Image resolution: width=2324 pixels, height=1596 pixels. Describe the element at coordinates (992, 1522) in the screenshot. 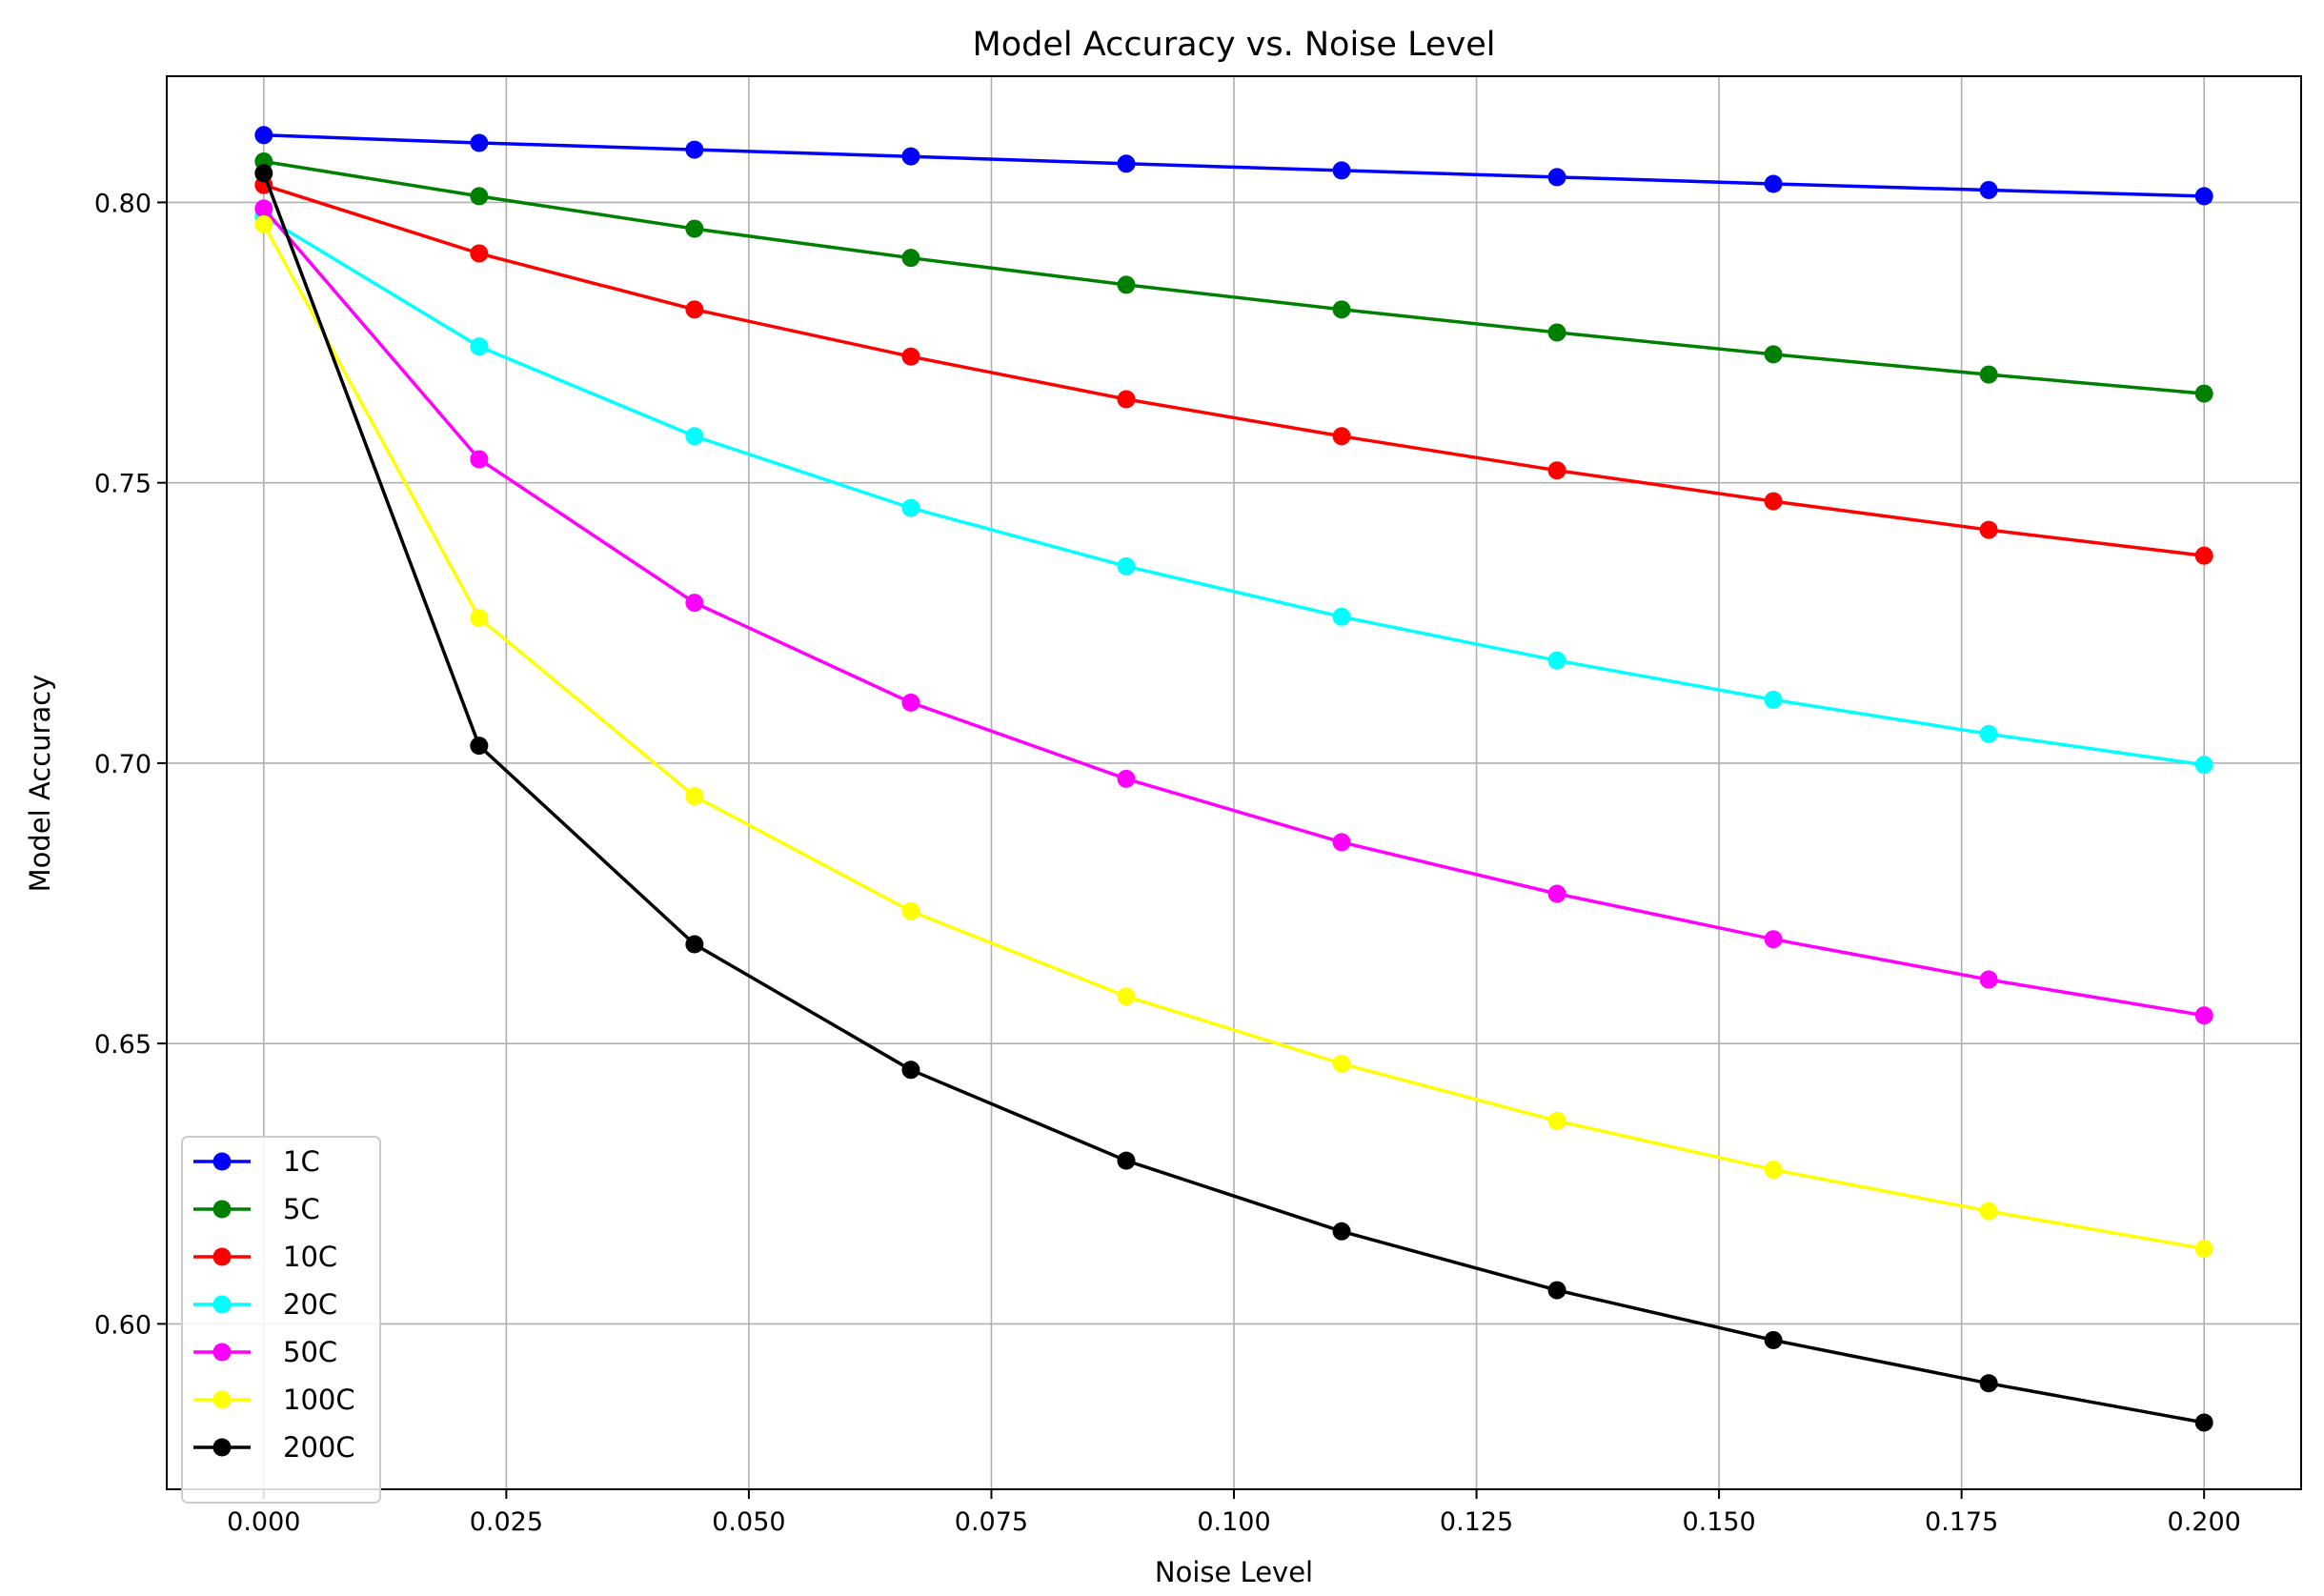

I see `x-tick-label: 0.075` at that location.